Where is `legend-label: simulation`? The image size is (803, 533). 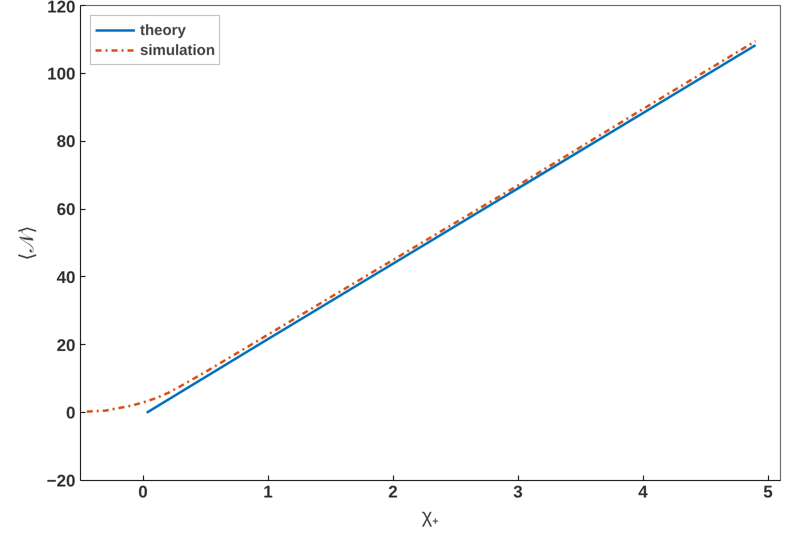
legend-label: simulation is located at coordinates (178, 50).